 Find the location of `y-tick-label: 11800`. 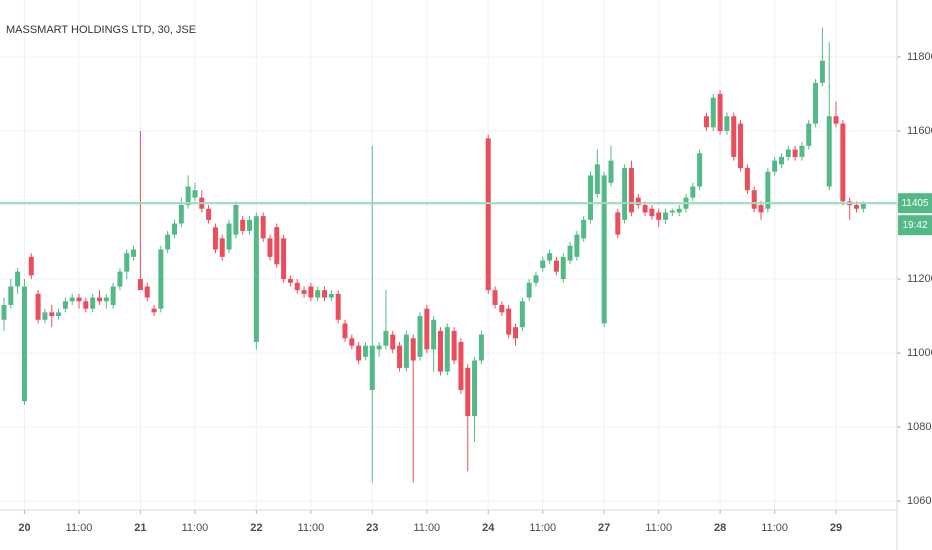

y-tick-label: 11800 is located at coordinates (919, 57).